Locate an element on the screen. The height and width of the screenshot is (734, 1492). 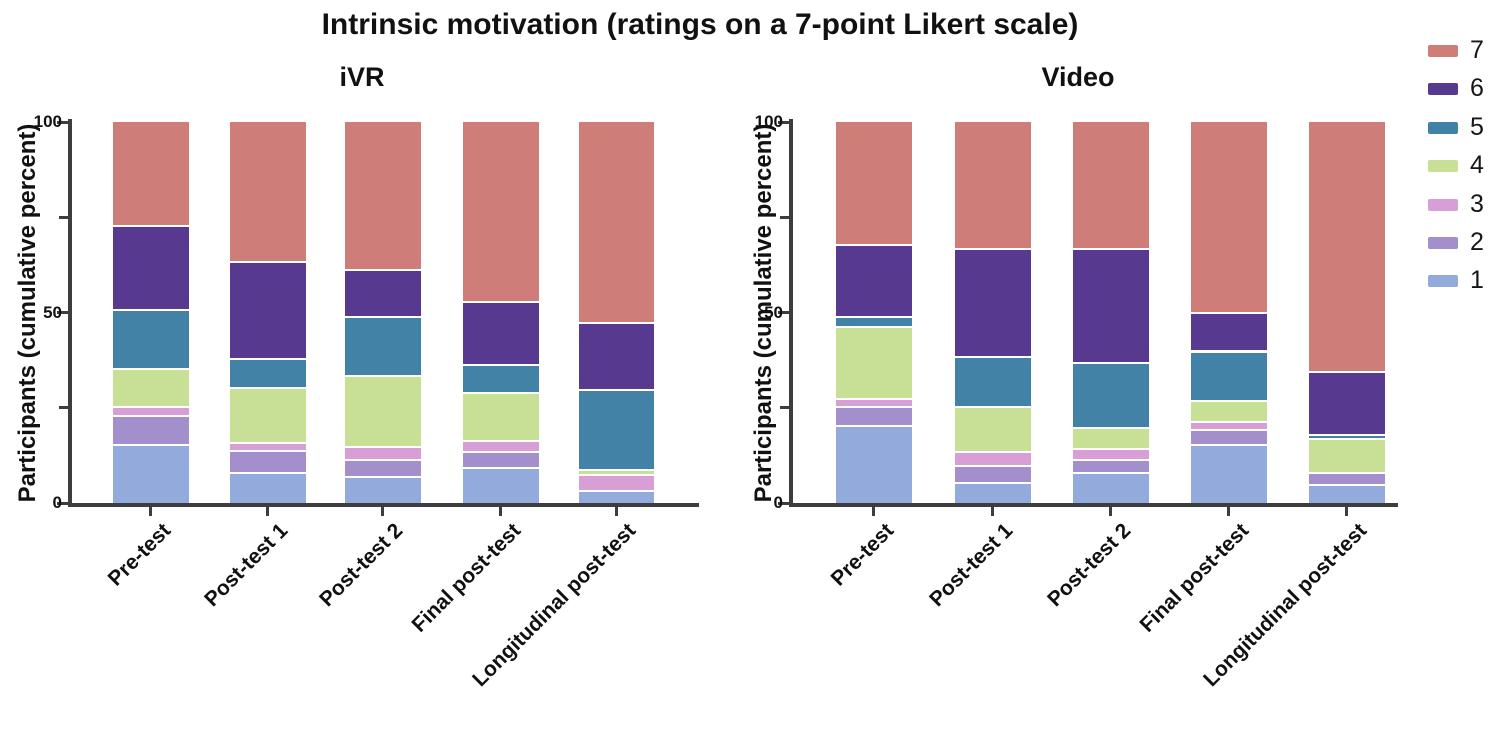
legend-label-rating-3: 3 is located at coordinates (1477, 203).